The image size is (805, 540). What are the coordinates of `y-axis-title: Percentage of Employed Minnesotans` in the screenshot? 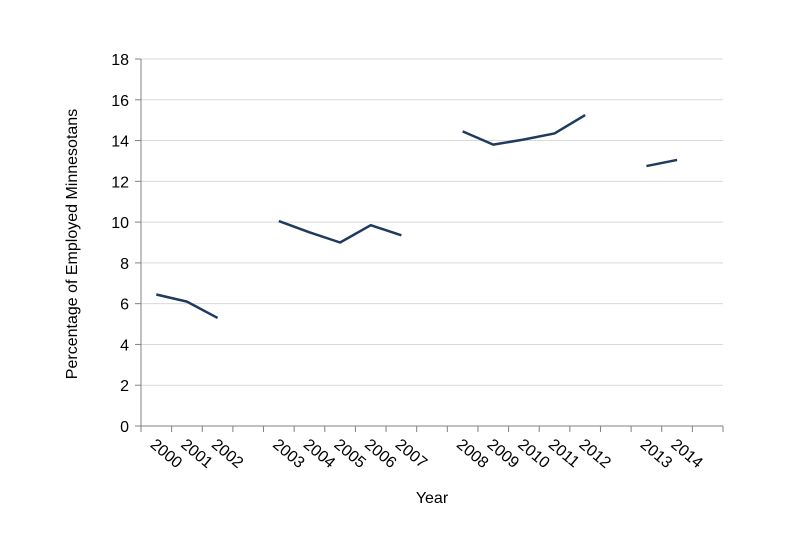 It's located at (72, 244).